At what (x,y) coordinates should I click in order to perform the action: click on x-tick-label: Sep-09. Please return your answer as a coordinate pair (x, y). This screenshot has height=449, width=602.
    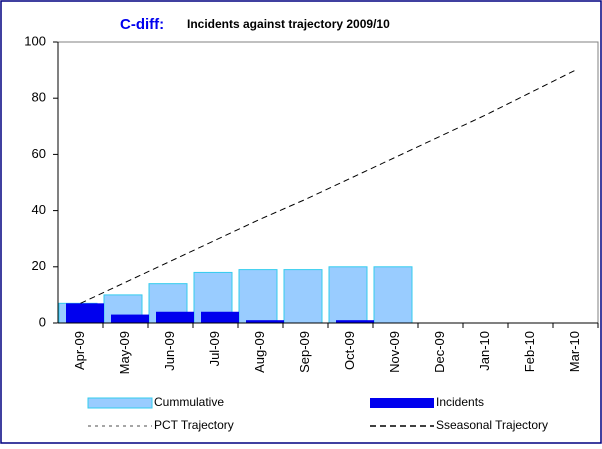
    Looking at the image, I should click on (304, 352).